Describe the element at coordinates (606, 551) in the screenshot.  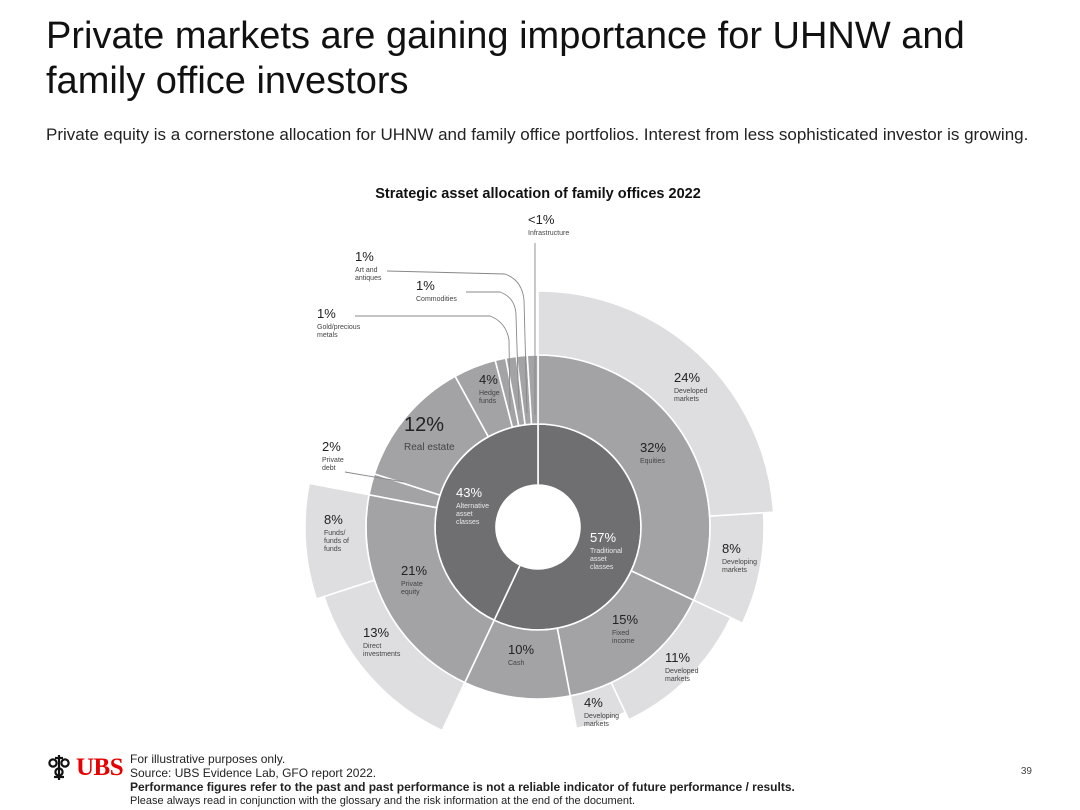
I see `label-text-traditional-asset-classes: Traditional` at that location.